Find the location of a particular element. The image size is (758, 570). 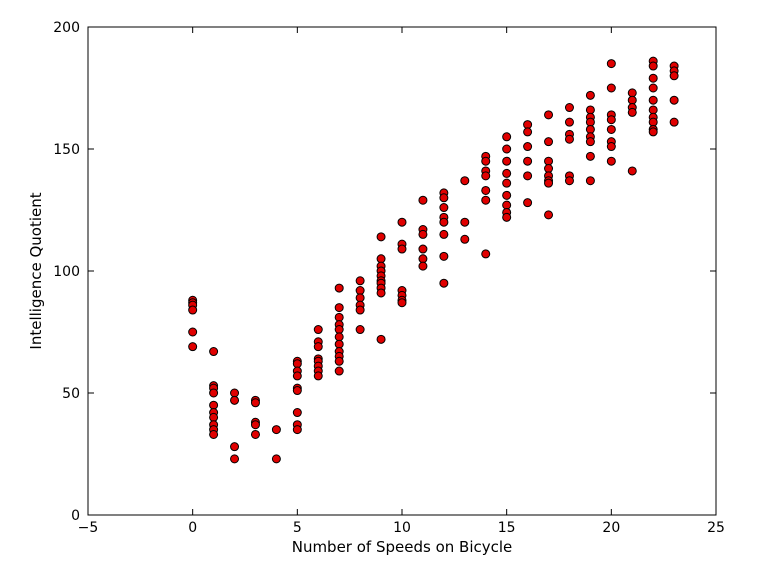

x-tick-label: 10 is located at coordinates (402, 528).